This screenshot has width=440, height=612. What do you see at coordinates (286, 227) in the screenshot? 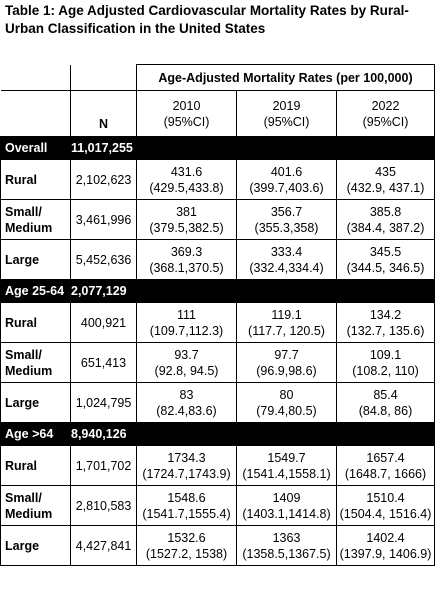
I see `rate-ci: (355.3,358)` at bounding box center [286, 227].